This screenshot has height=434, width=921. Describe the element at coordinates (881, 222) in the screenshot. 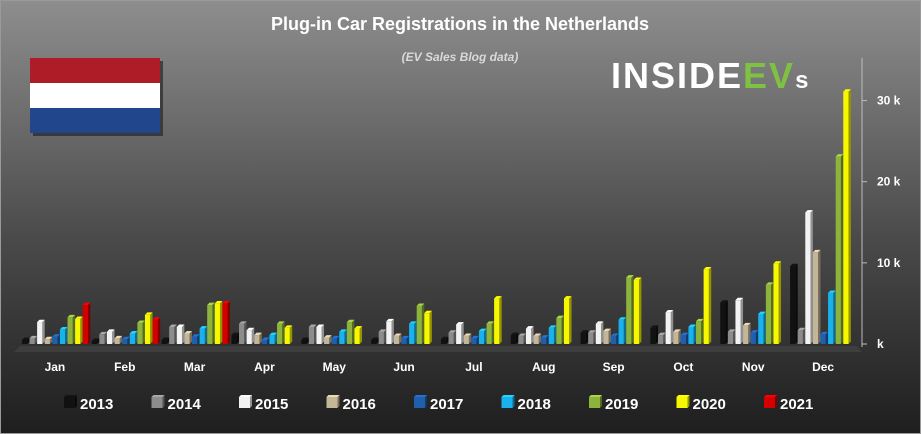

I see `y-axis-ticks: k 10 k 20 k 30 k` at that location.